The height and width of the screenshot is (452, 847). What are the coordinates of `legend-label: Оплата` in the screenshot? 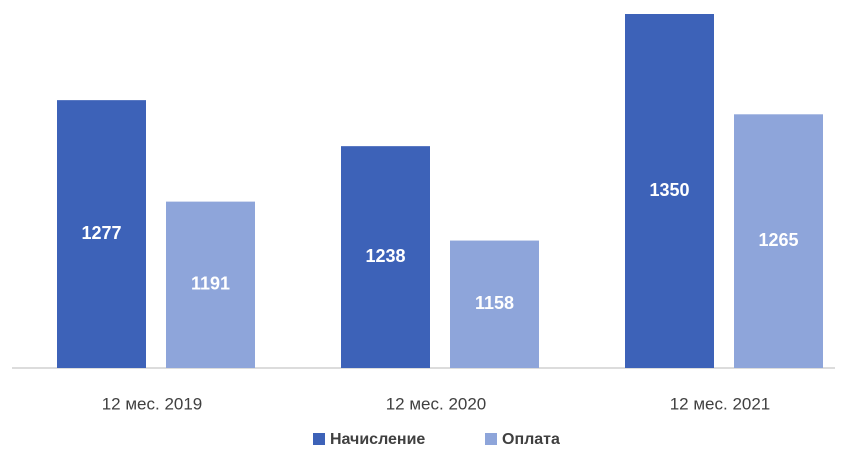 It's located at (531, 439).